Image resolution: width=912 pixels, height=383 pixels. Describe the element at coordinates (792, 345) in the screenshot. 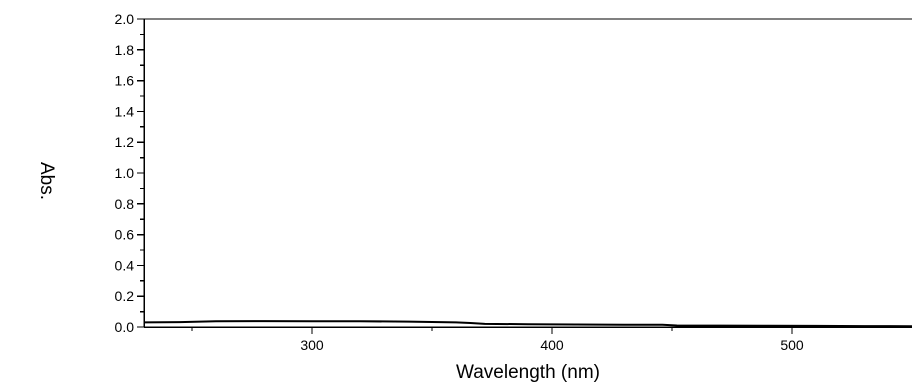

I see `x-tick-label: 500` at that location.